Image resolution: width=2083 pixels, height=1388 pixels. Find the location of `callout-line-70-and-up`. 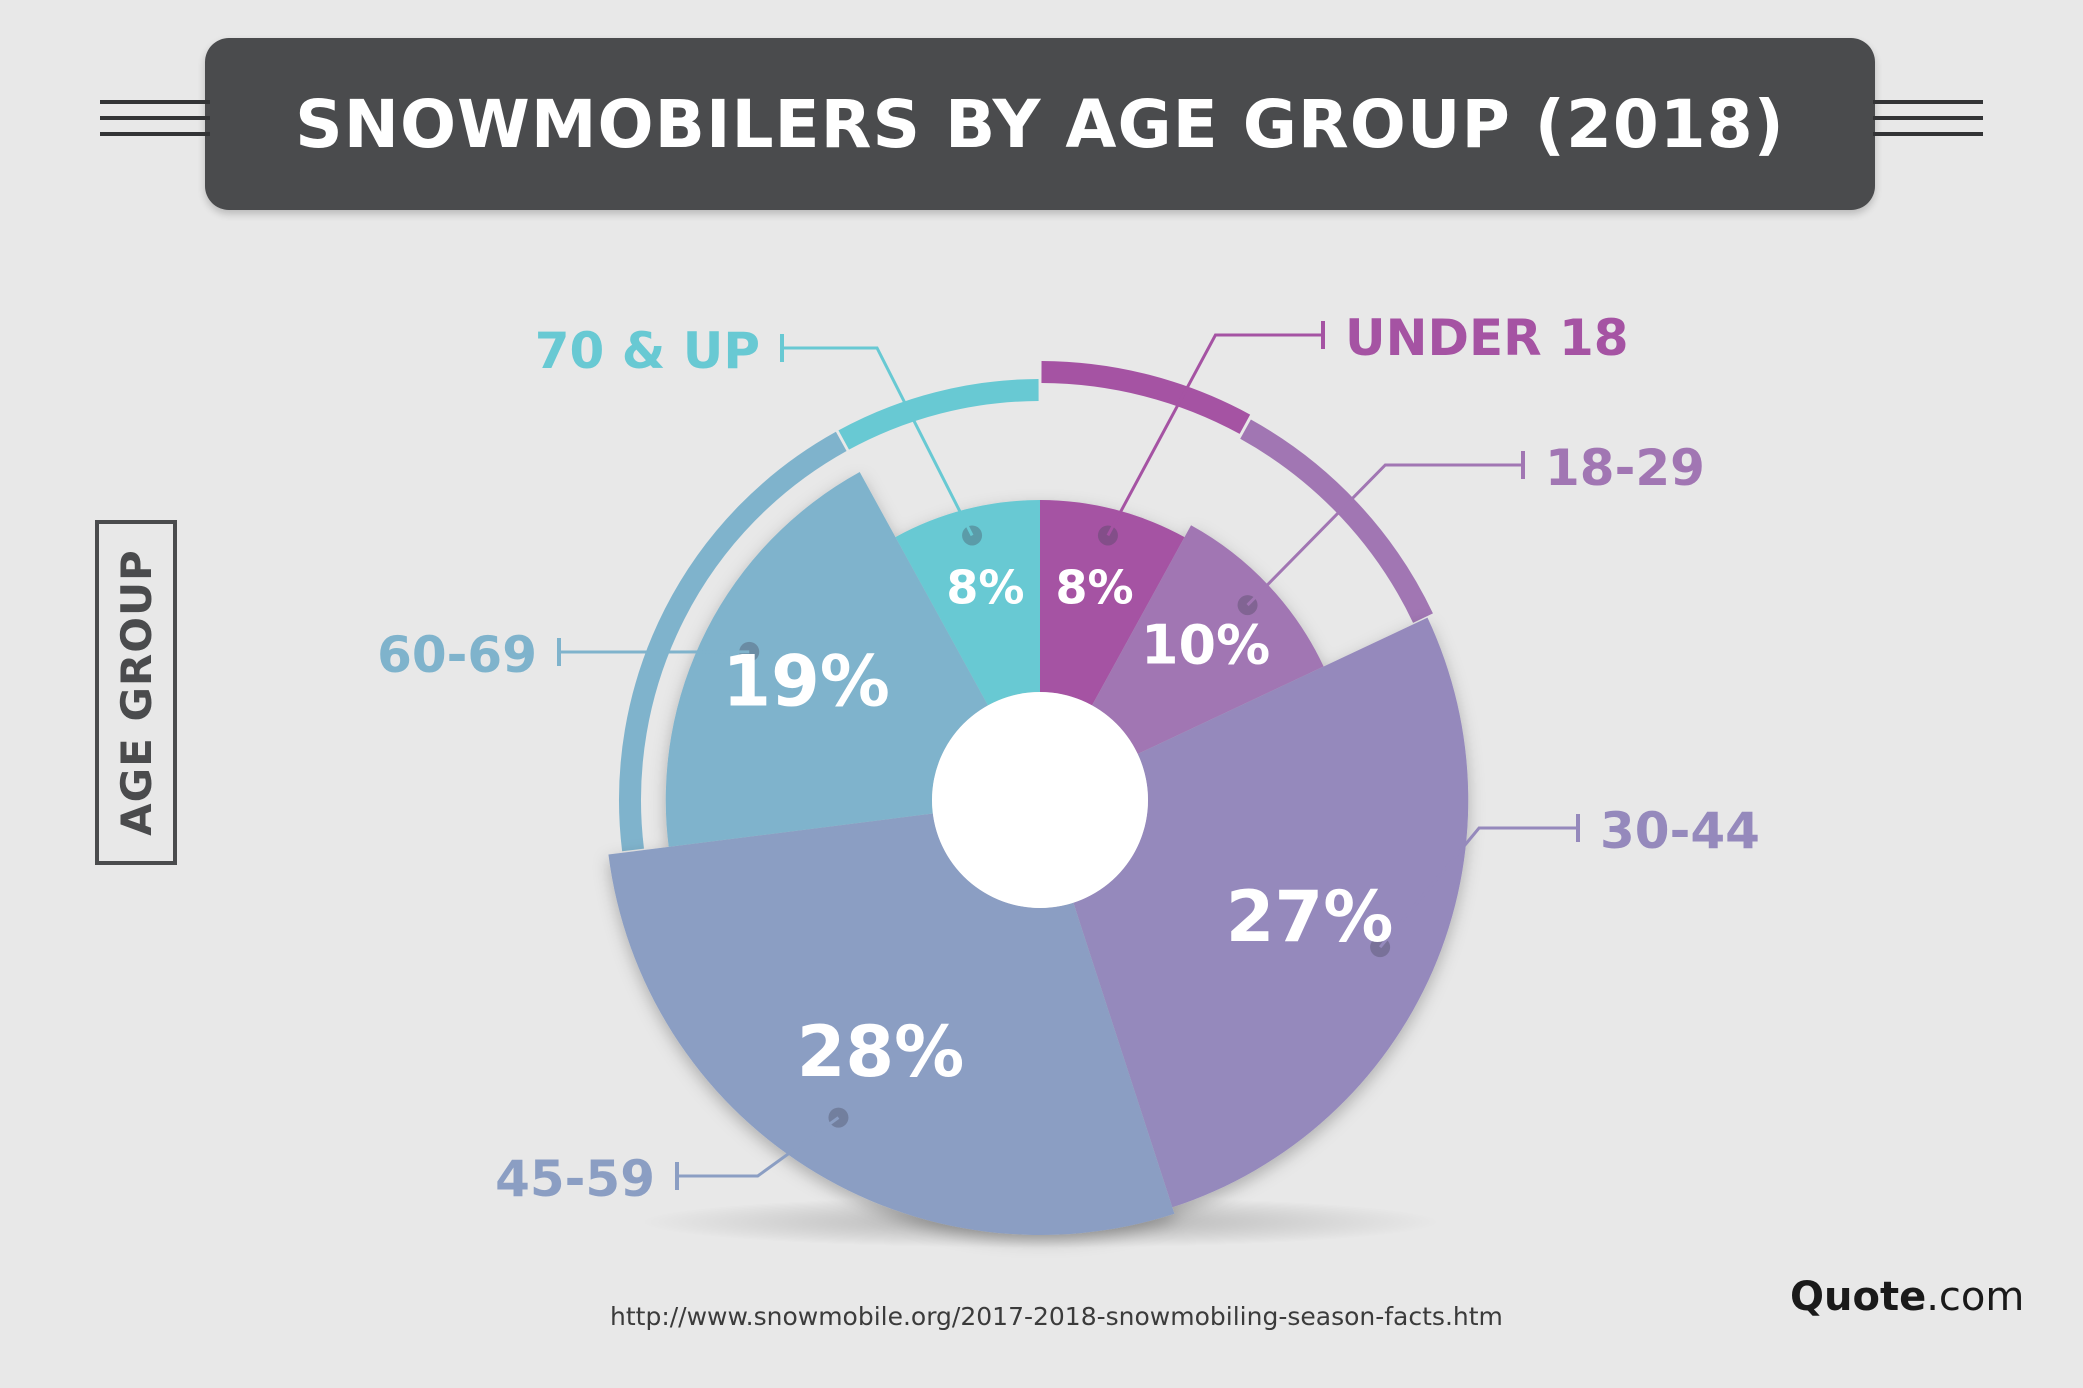

callout-line-70-and-up is located at coordinates (878, 441).